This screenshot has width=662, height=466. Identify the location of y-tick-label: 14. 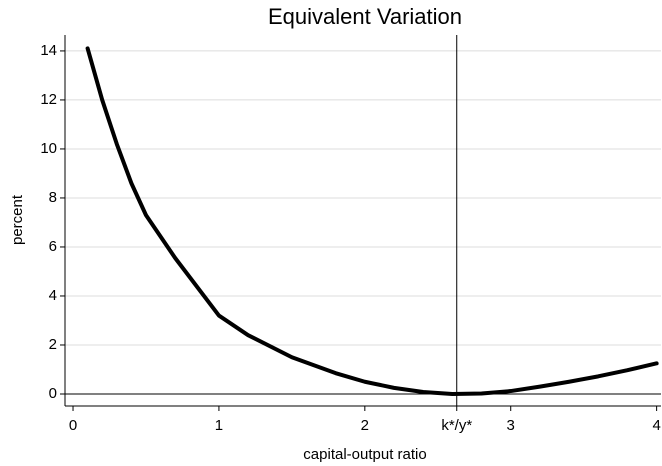
(48, 50).